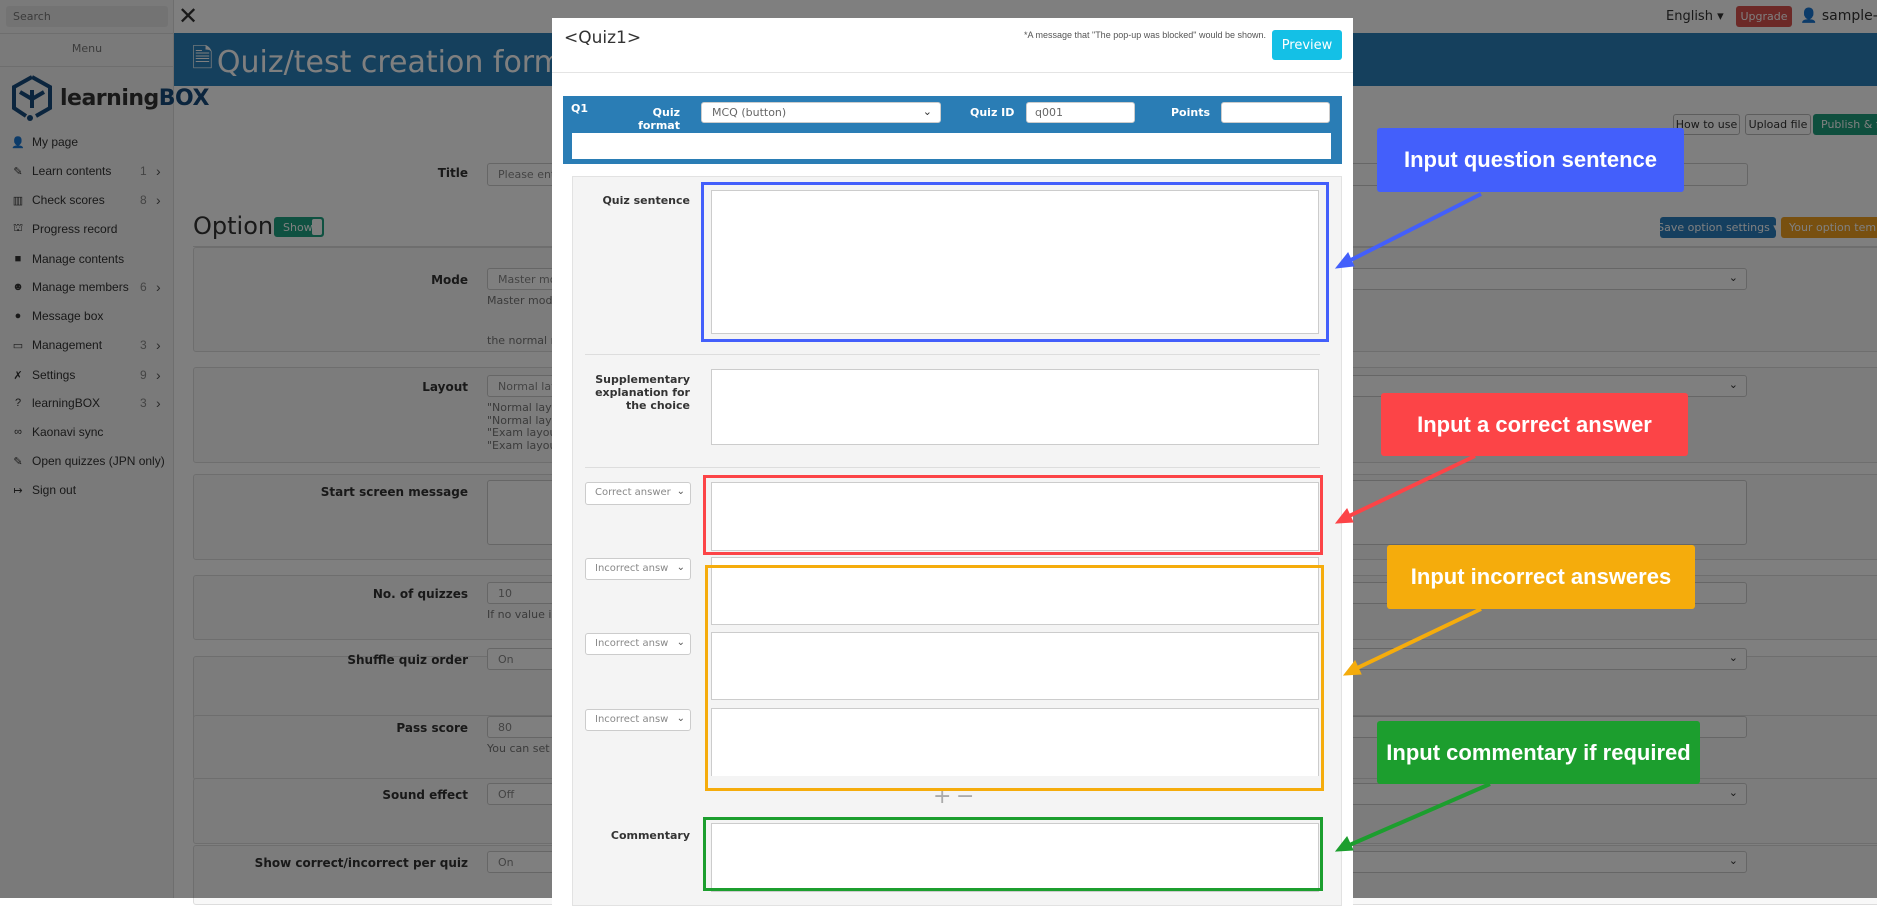 The height and width of the screenshot is (918, 1877). Describe the element at coordinates (951, 146) in the screenshot. I see `question-title-input` at that location.